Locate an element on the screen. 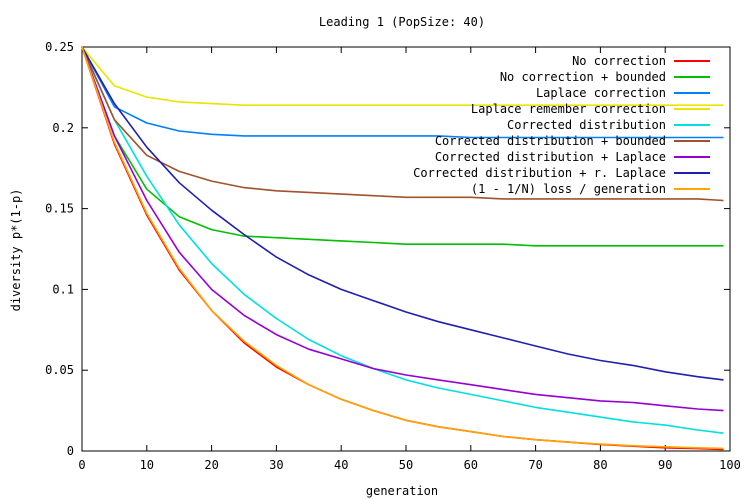  x-tick-label: 10 is located at coordinates (147, 465).